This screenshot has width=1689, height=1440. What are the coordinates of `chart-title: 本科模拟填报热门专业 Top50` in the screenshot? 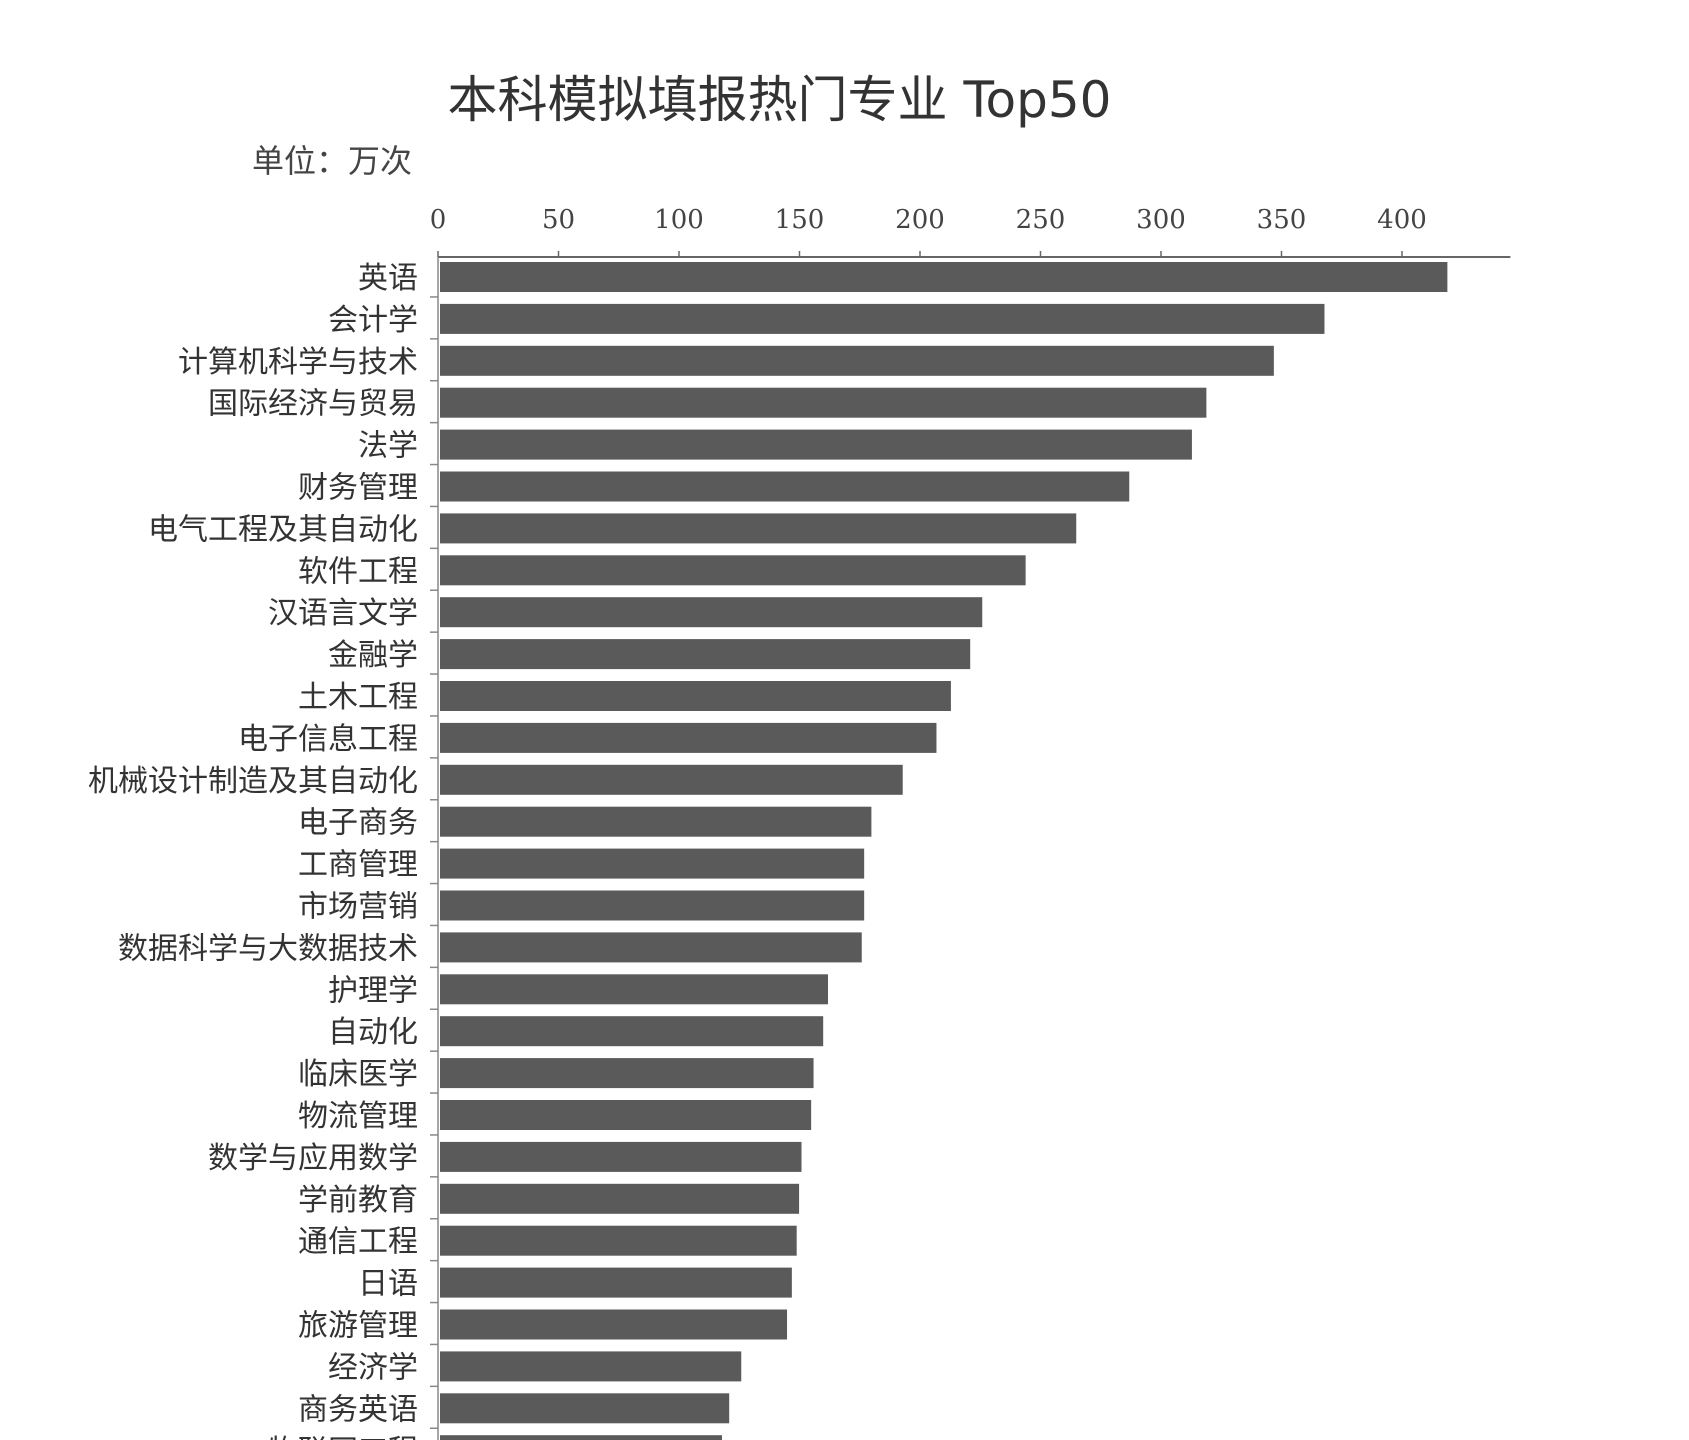 It's located at (779, 100).